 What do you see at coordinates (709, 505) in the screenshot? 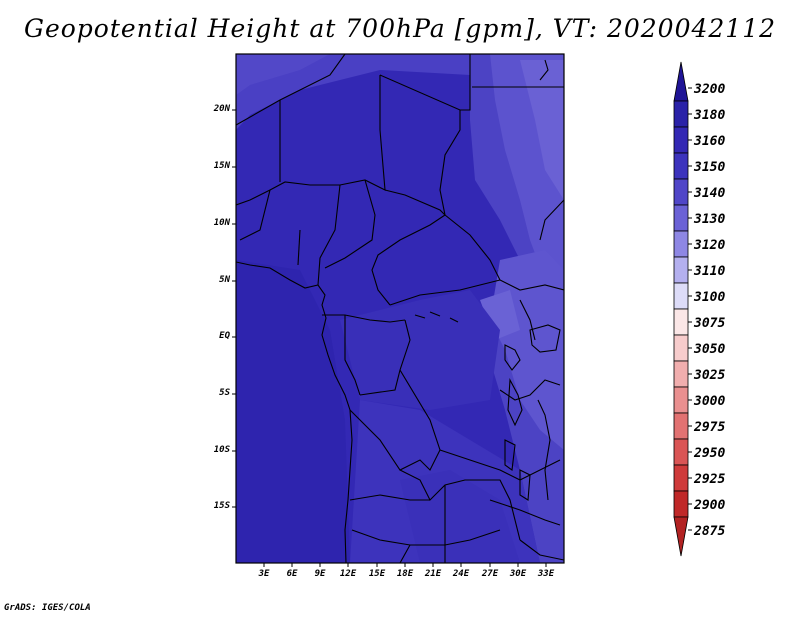
I see `colorbar-label: 2900` at bounding box center [709, 505].